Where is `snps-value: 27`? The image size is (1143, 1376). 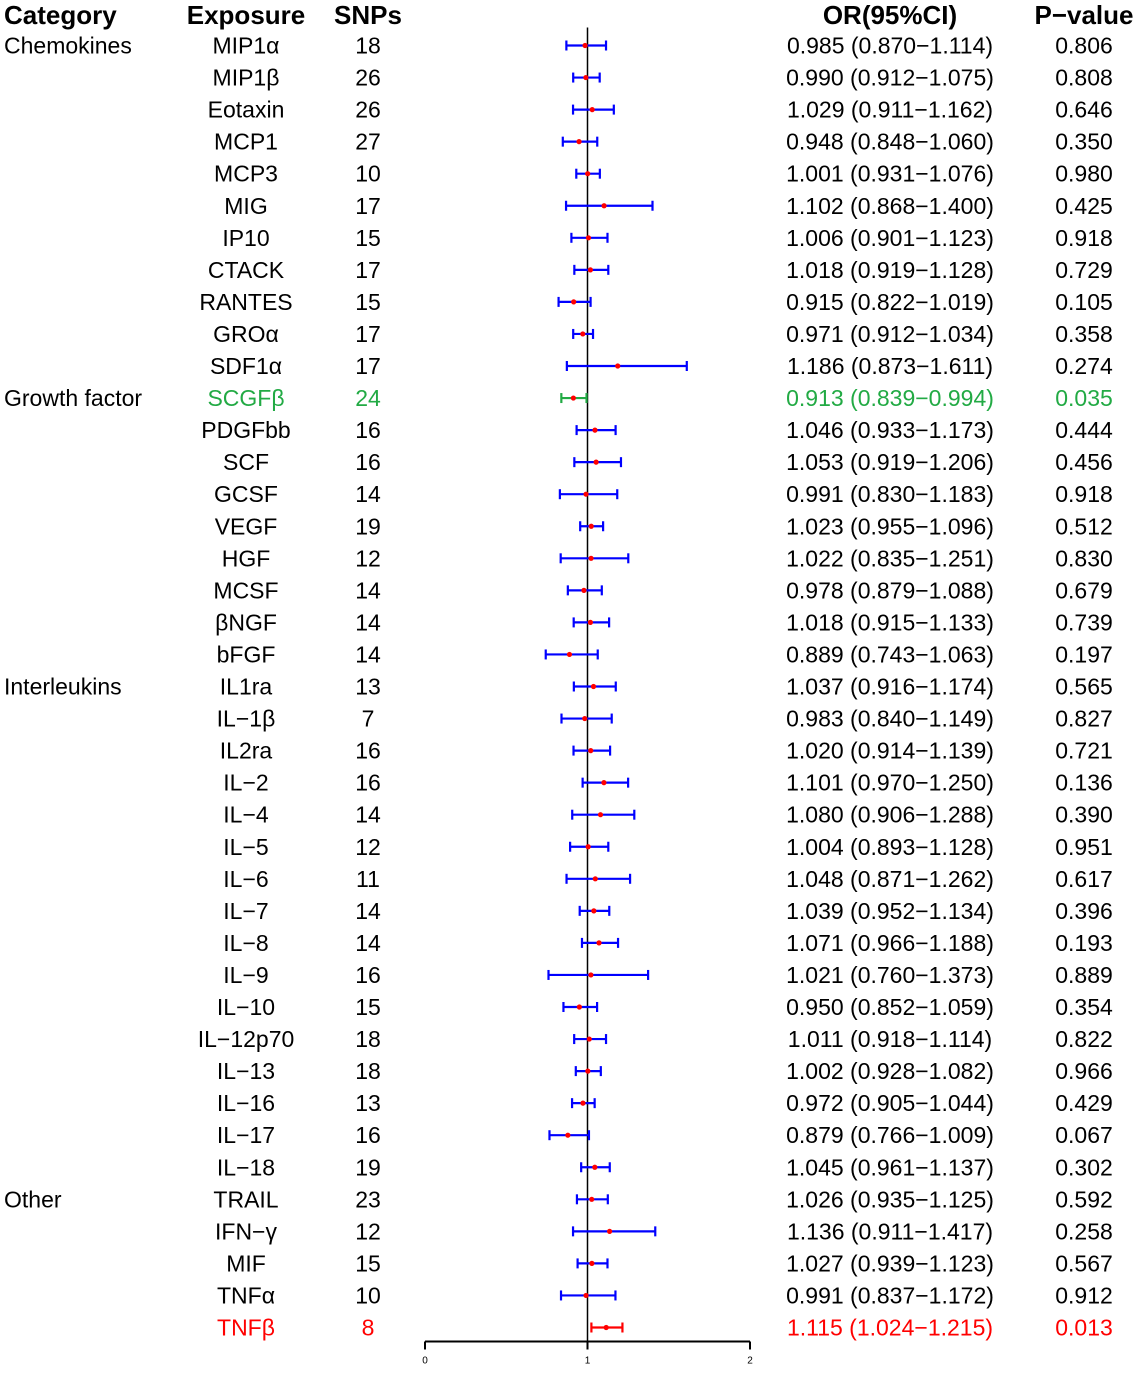 snps-value: 27 is located at coordinates (368, 142).